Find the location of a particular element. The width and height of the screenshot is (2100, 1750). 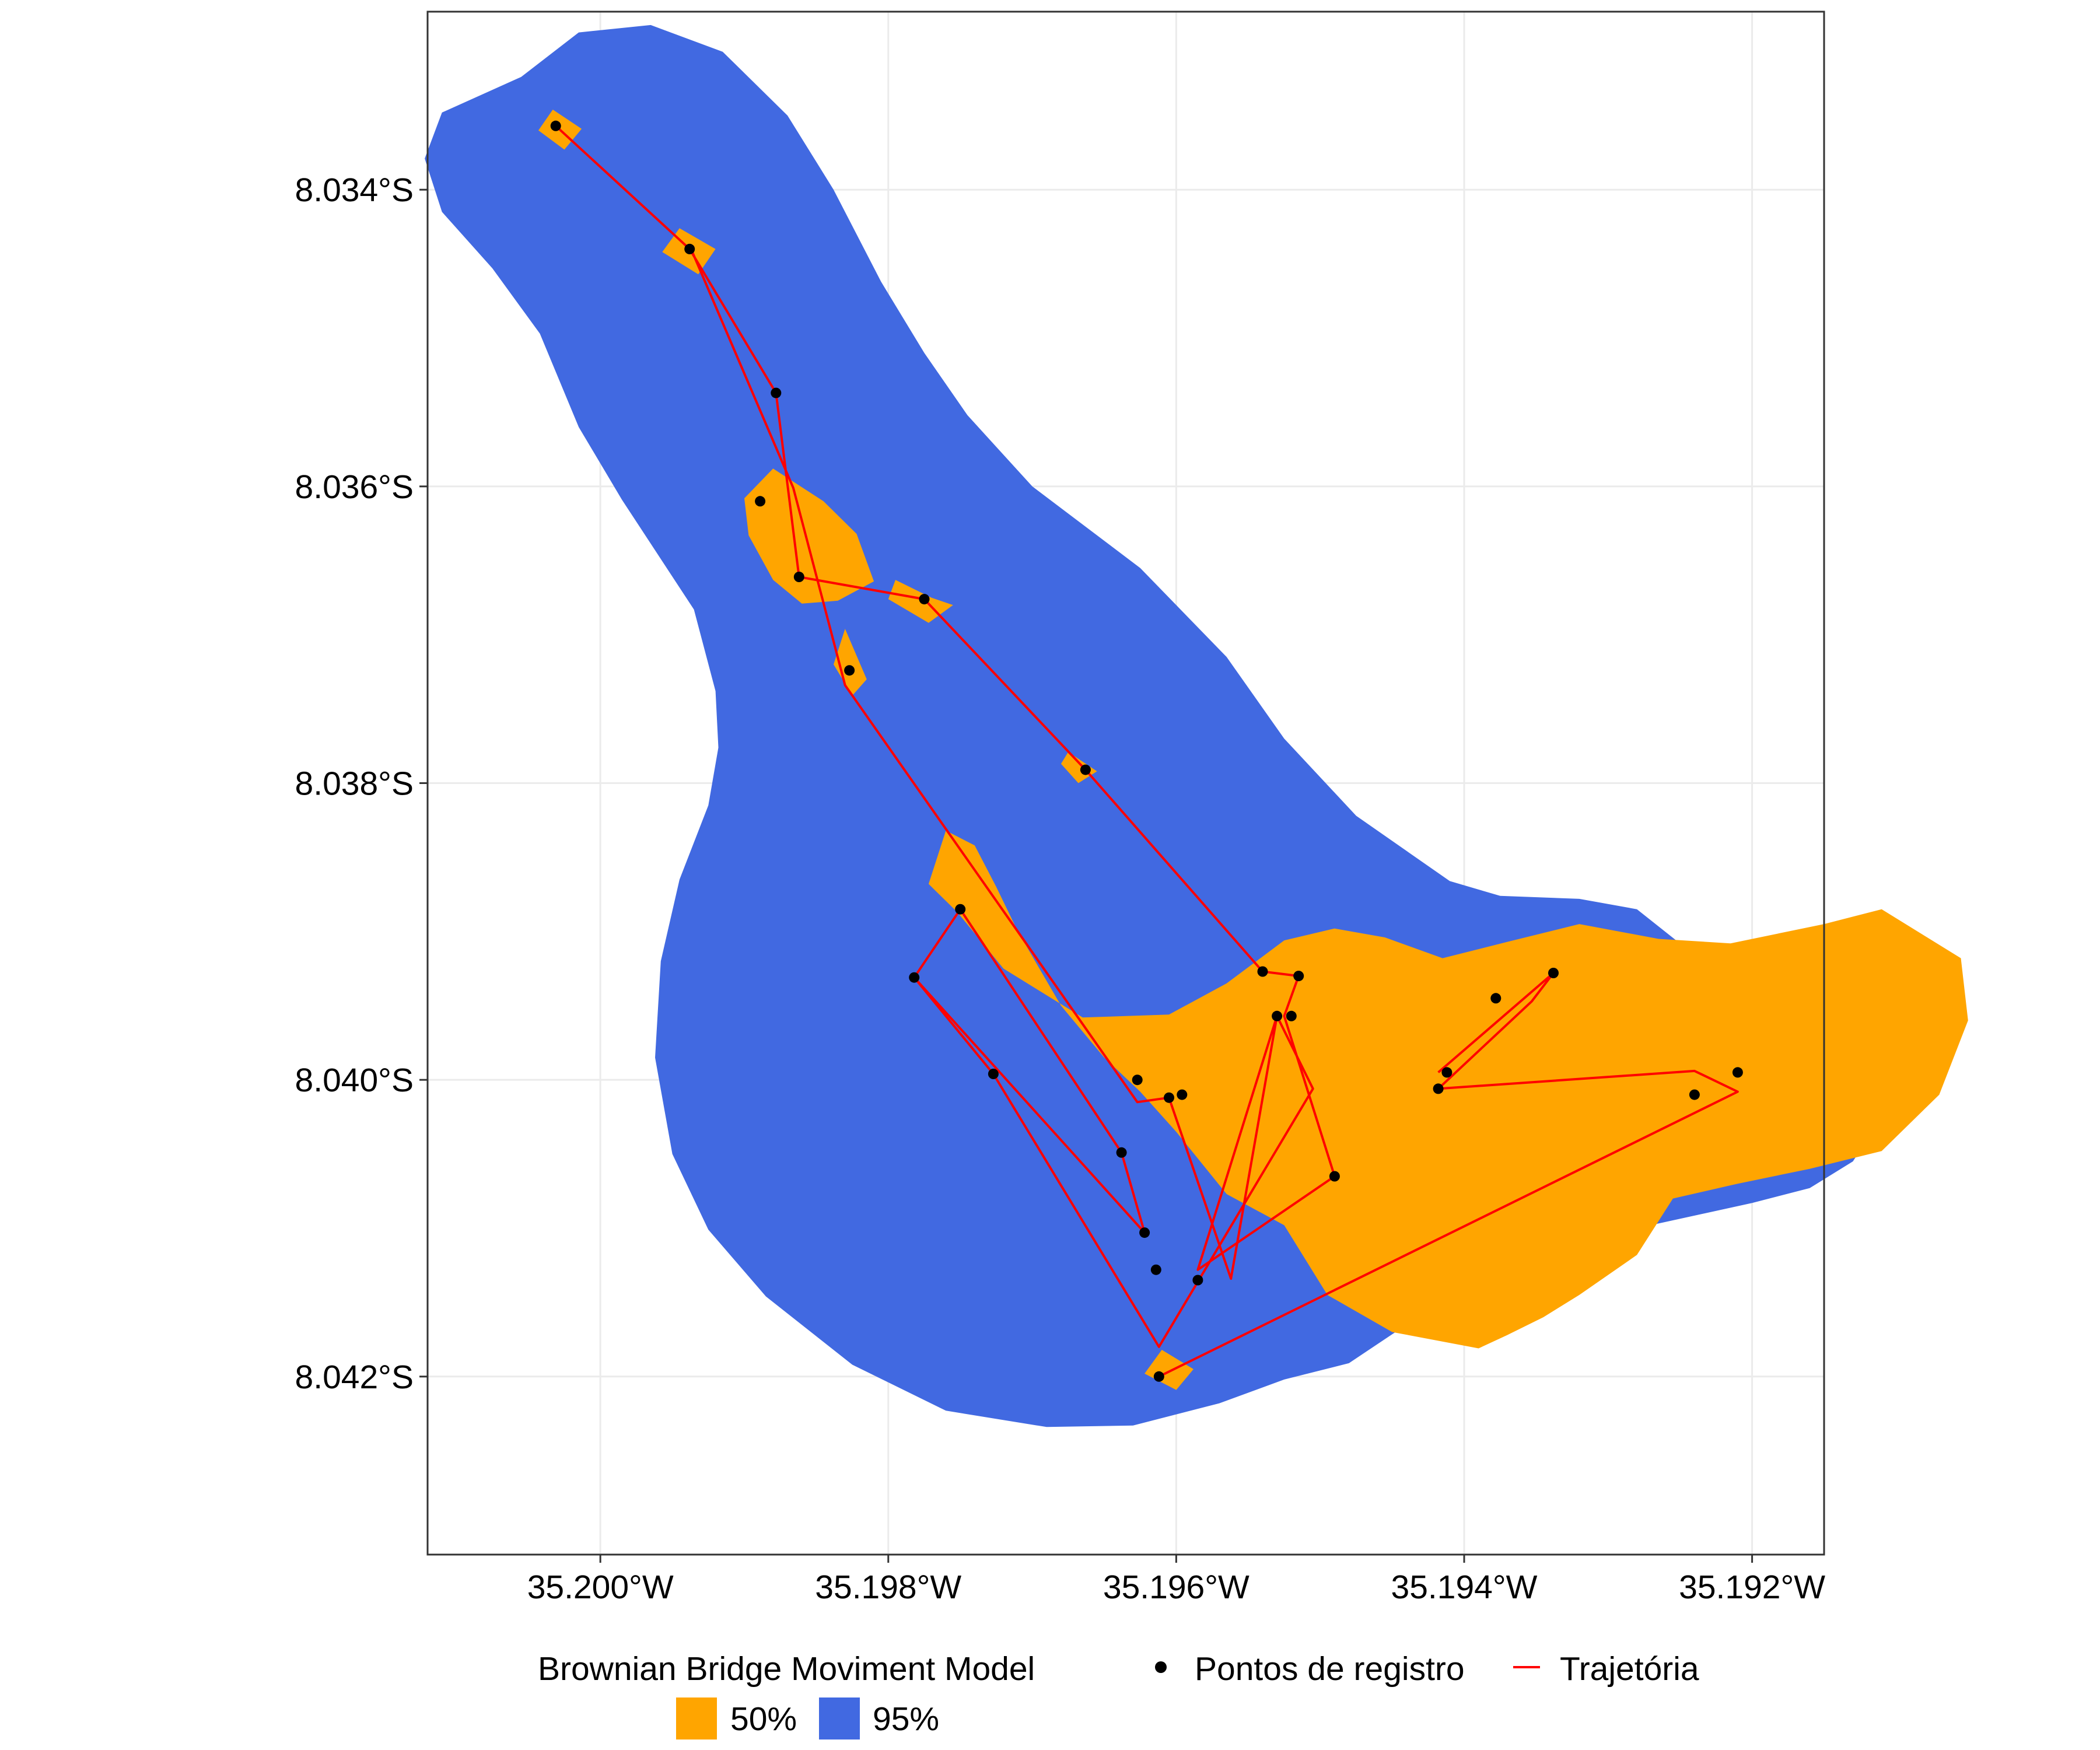

x-tick-label: 35.196°W is located at coordinates (1176, 1587).